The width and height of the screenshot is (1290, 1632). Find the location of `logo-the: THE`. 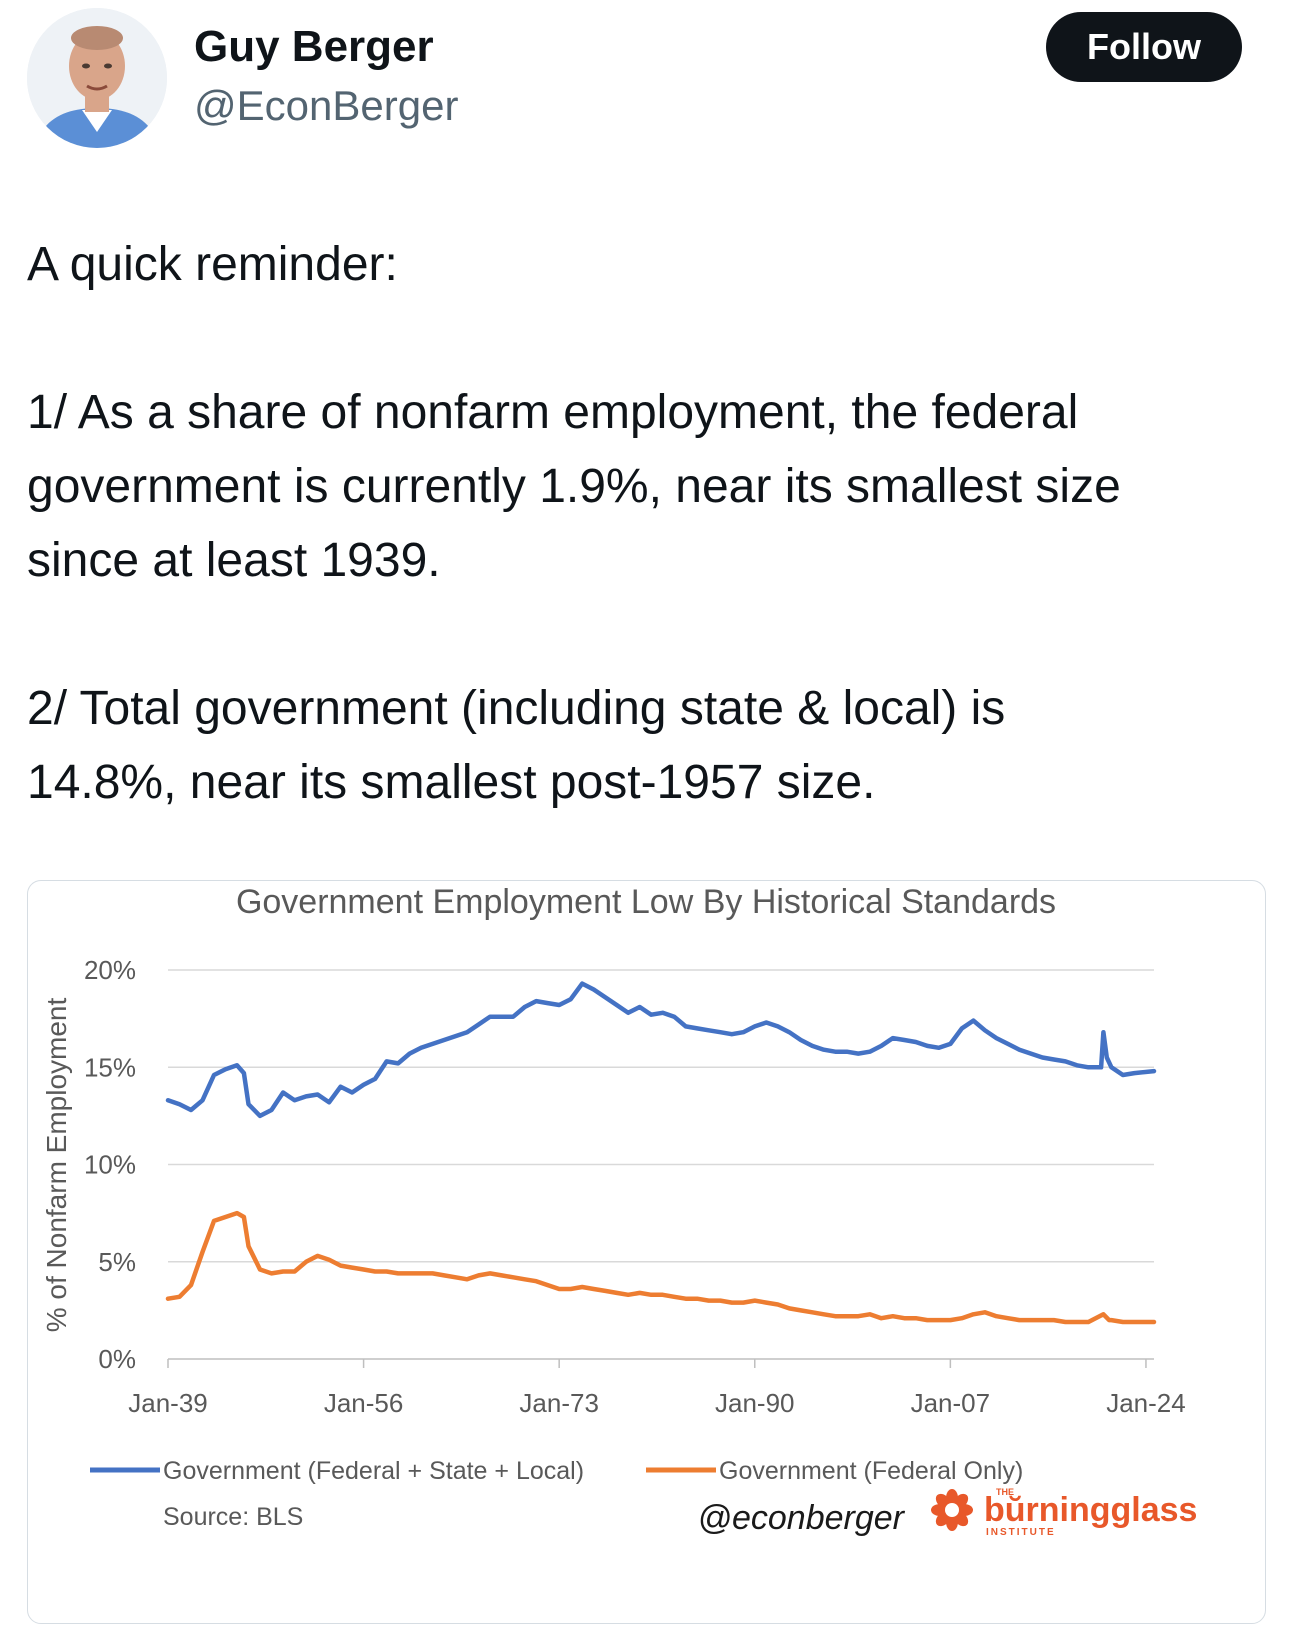

logo-the: THE is located at coordinates (1005, 1492).